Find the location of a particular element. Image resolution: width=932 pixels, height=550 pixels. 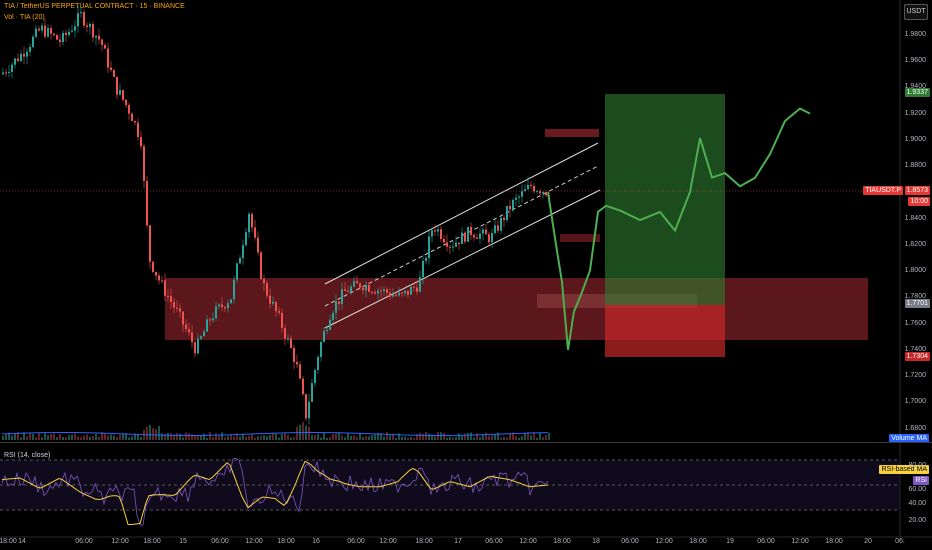

time-axis-label: 19 is located at coordinates (730, 541).